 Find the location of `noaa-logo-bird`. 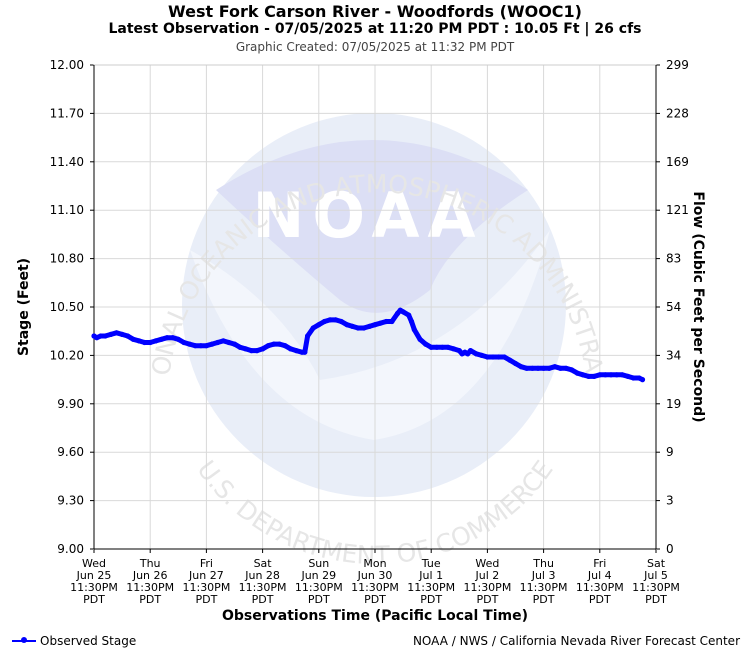

noaa-logo-bird is located at coordinates (372, 226).